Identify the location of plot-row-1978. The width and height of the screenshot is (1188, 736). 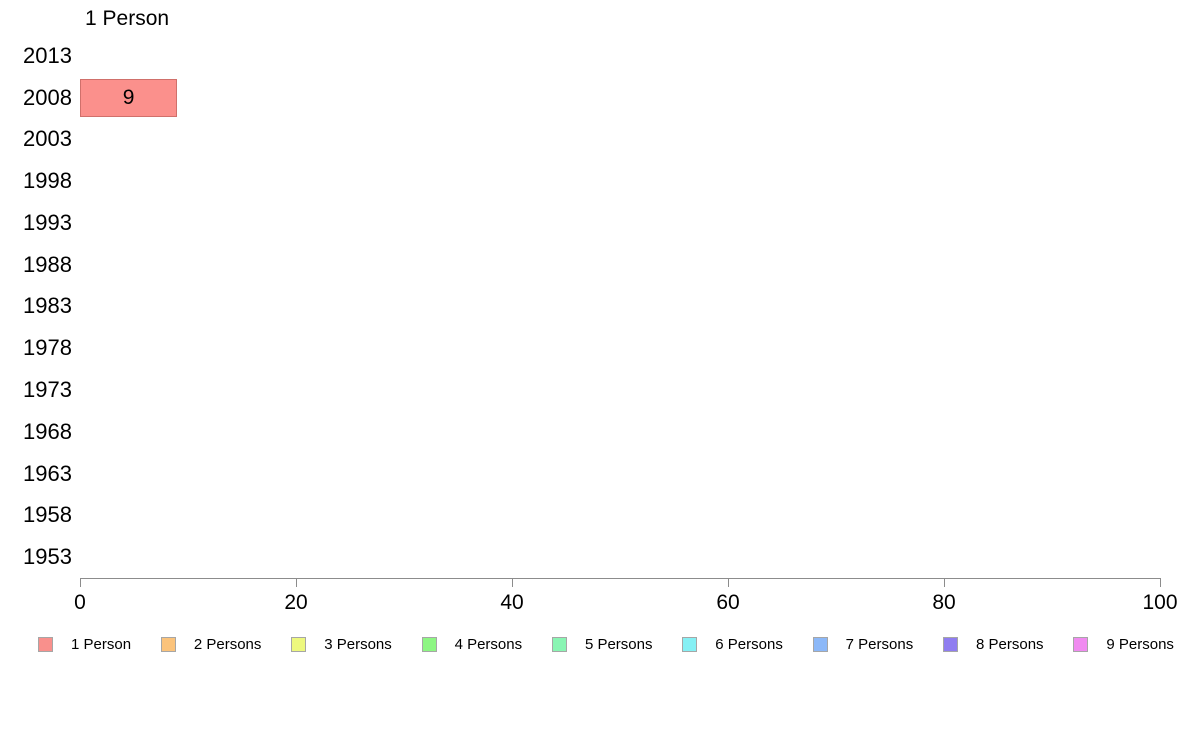
(620, 348).